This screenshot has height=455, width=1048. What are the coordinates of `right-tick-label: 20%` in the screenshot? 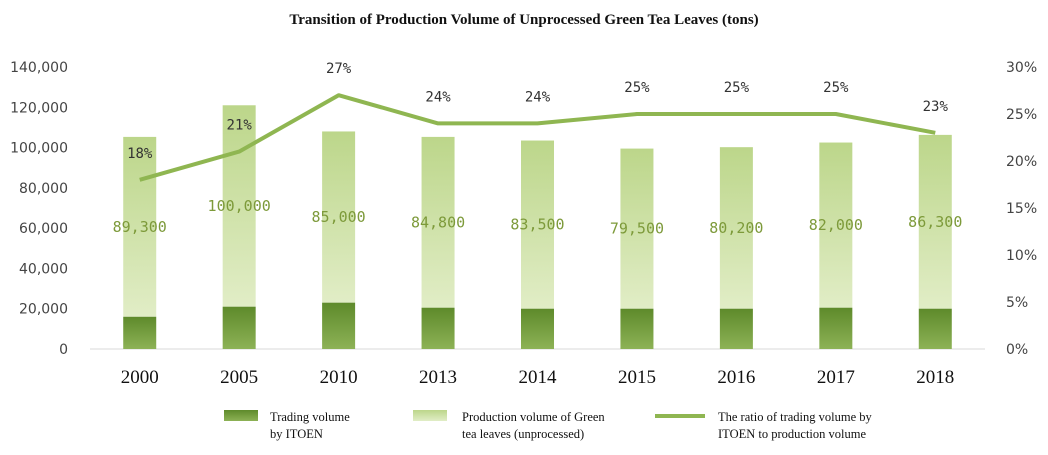 It's located at (1021, 162).